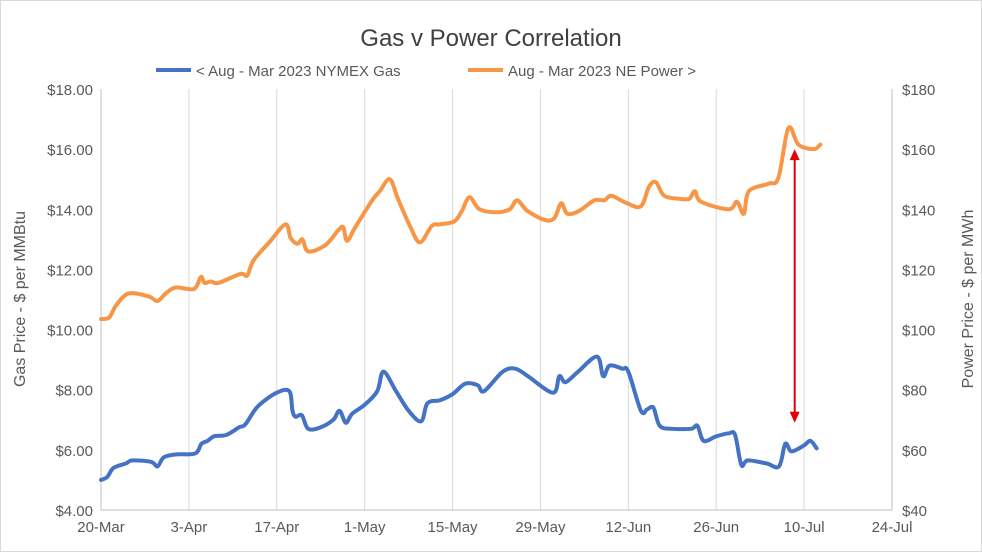 The width and height of the screenshot is (982, 556). What do you see at coordinates (914, 391) in the screenshot?
I see `y-right-tick-label: $80` at bounding box center [914, 391].